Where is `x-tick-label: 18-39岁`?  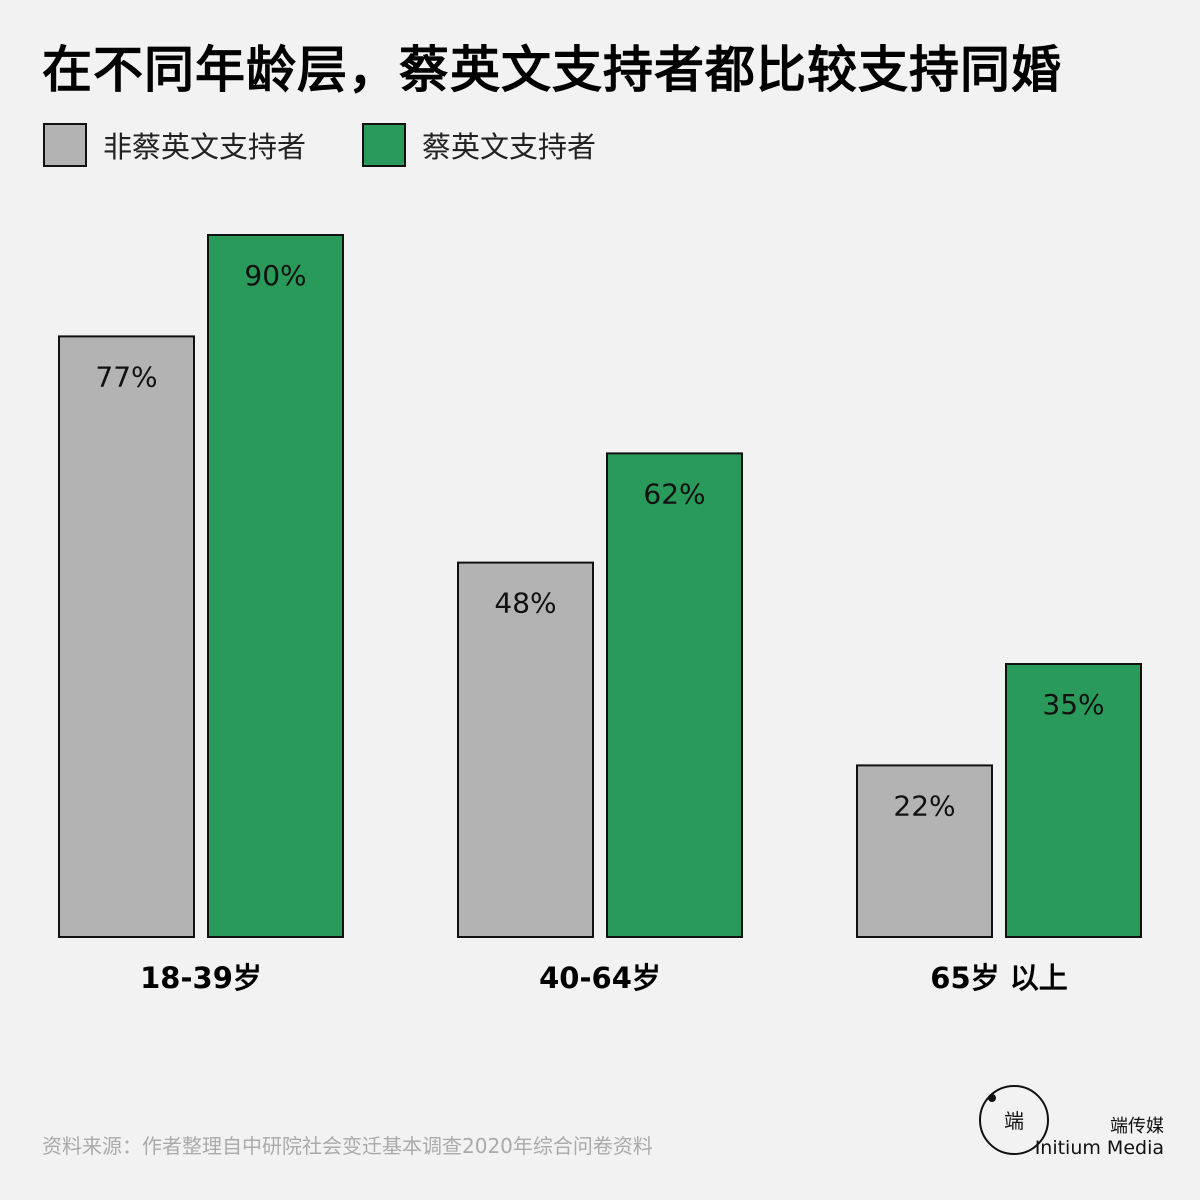
x-tick-label: 18-39岁 is located at coordinates (201, 978).